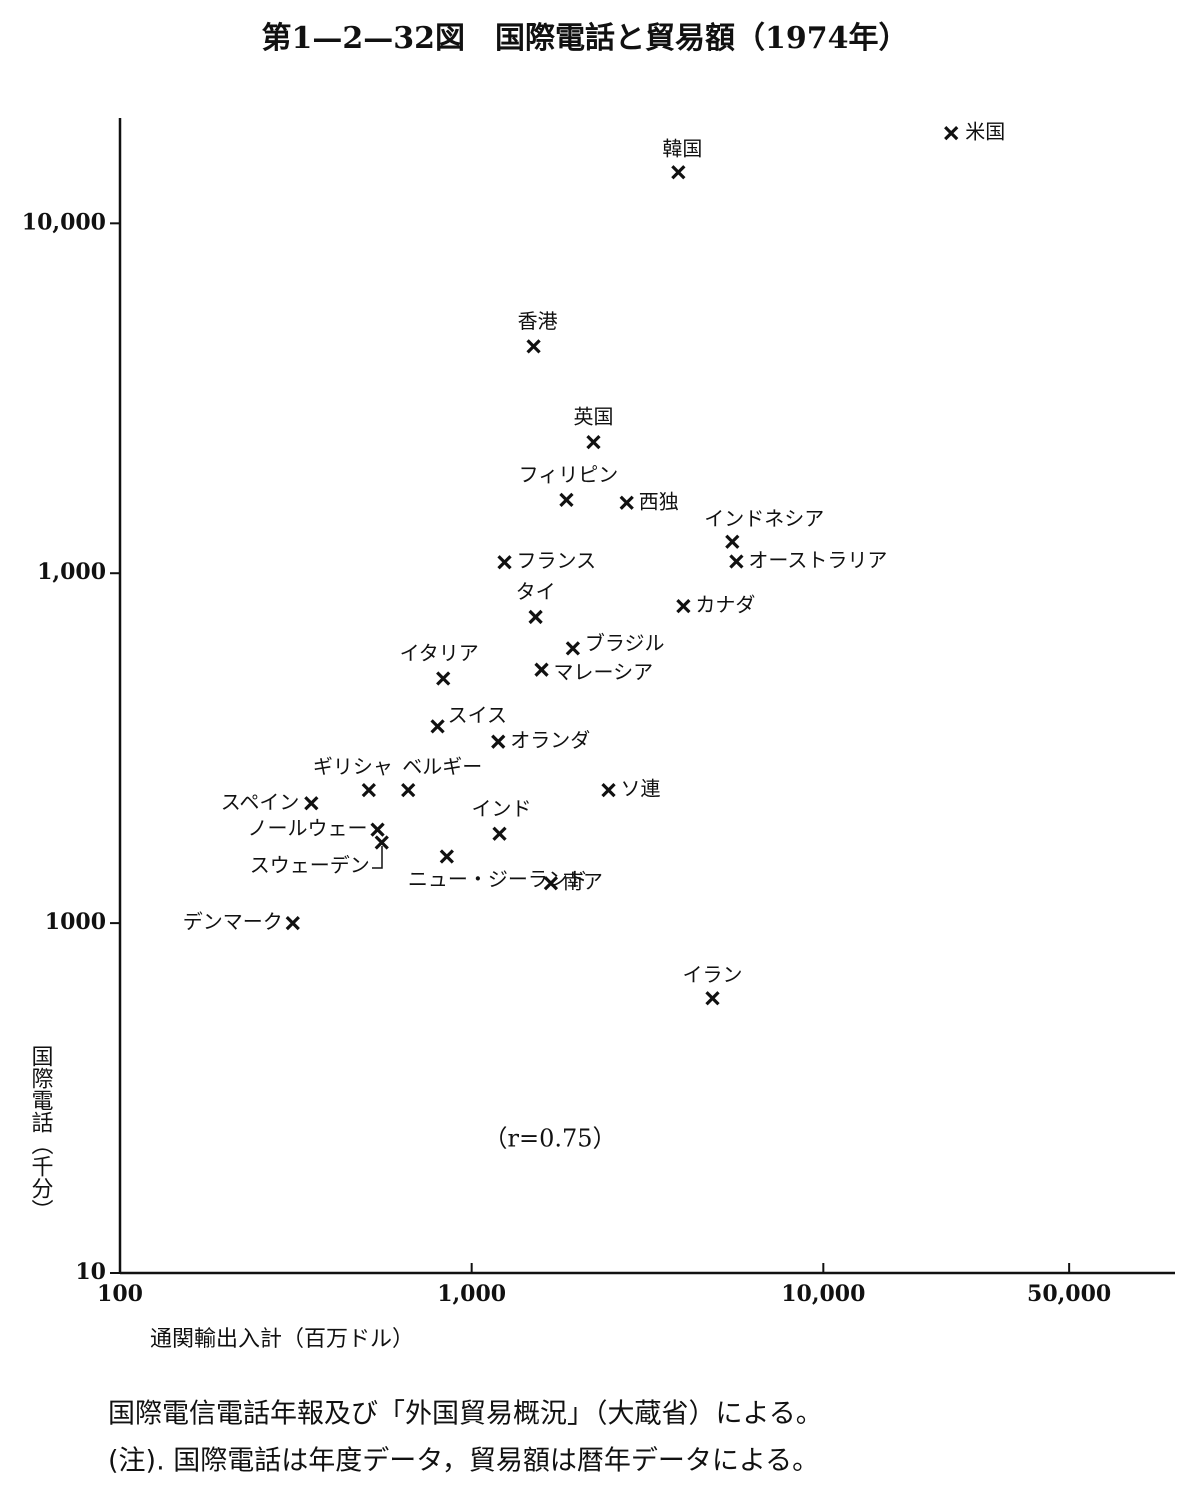  What do you see at coordinates (75, 922) in the screenshot?
I see `y-tick-label: 1000` at bounding box center [75, 922].